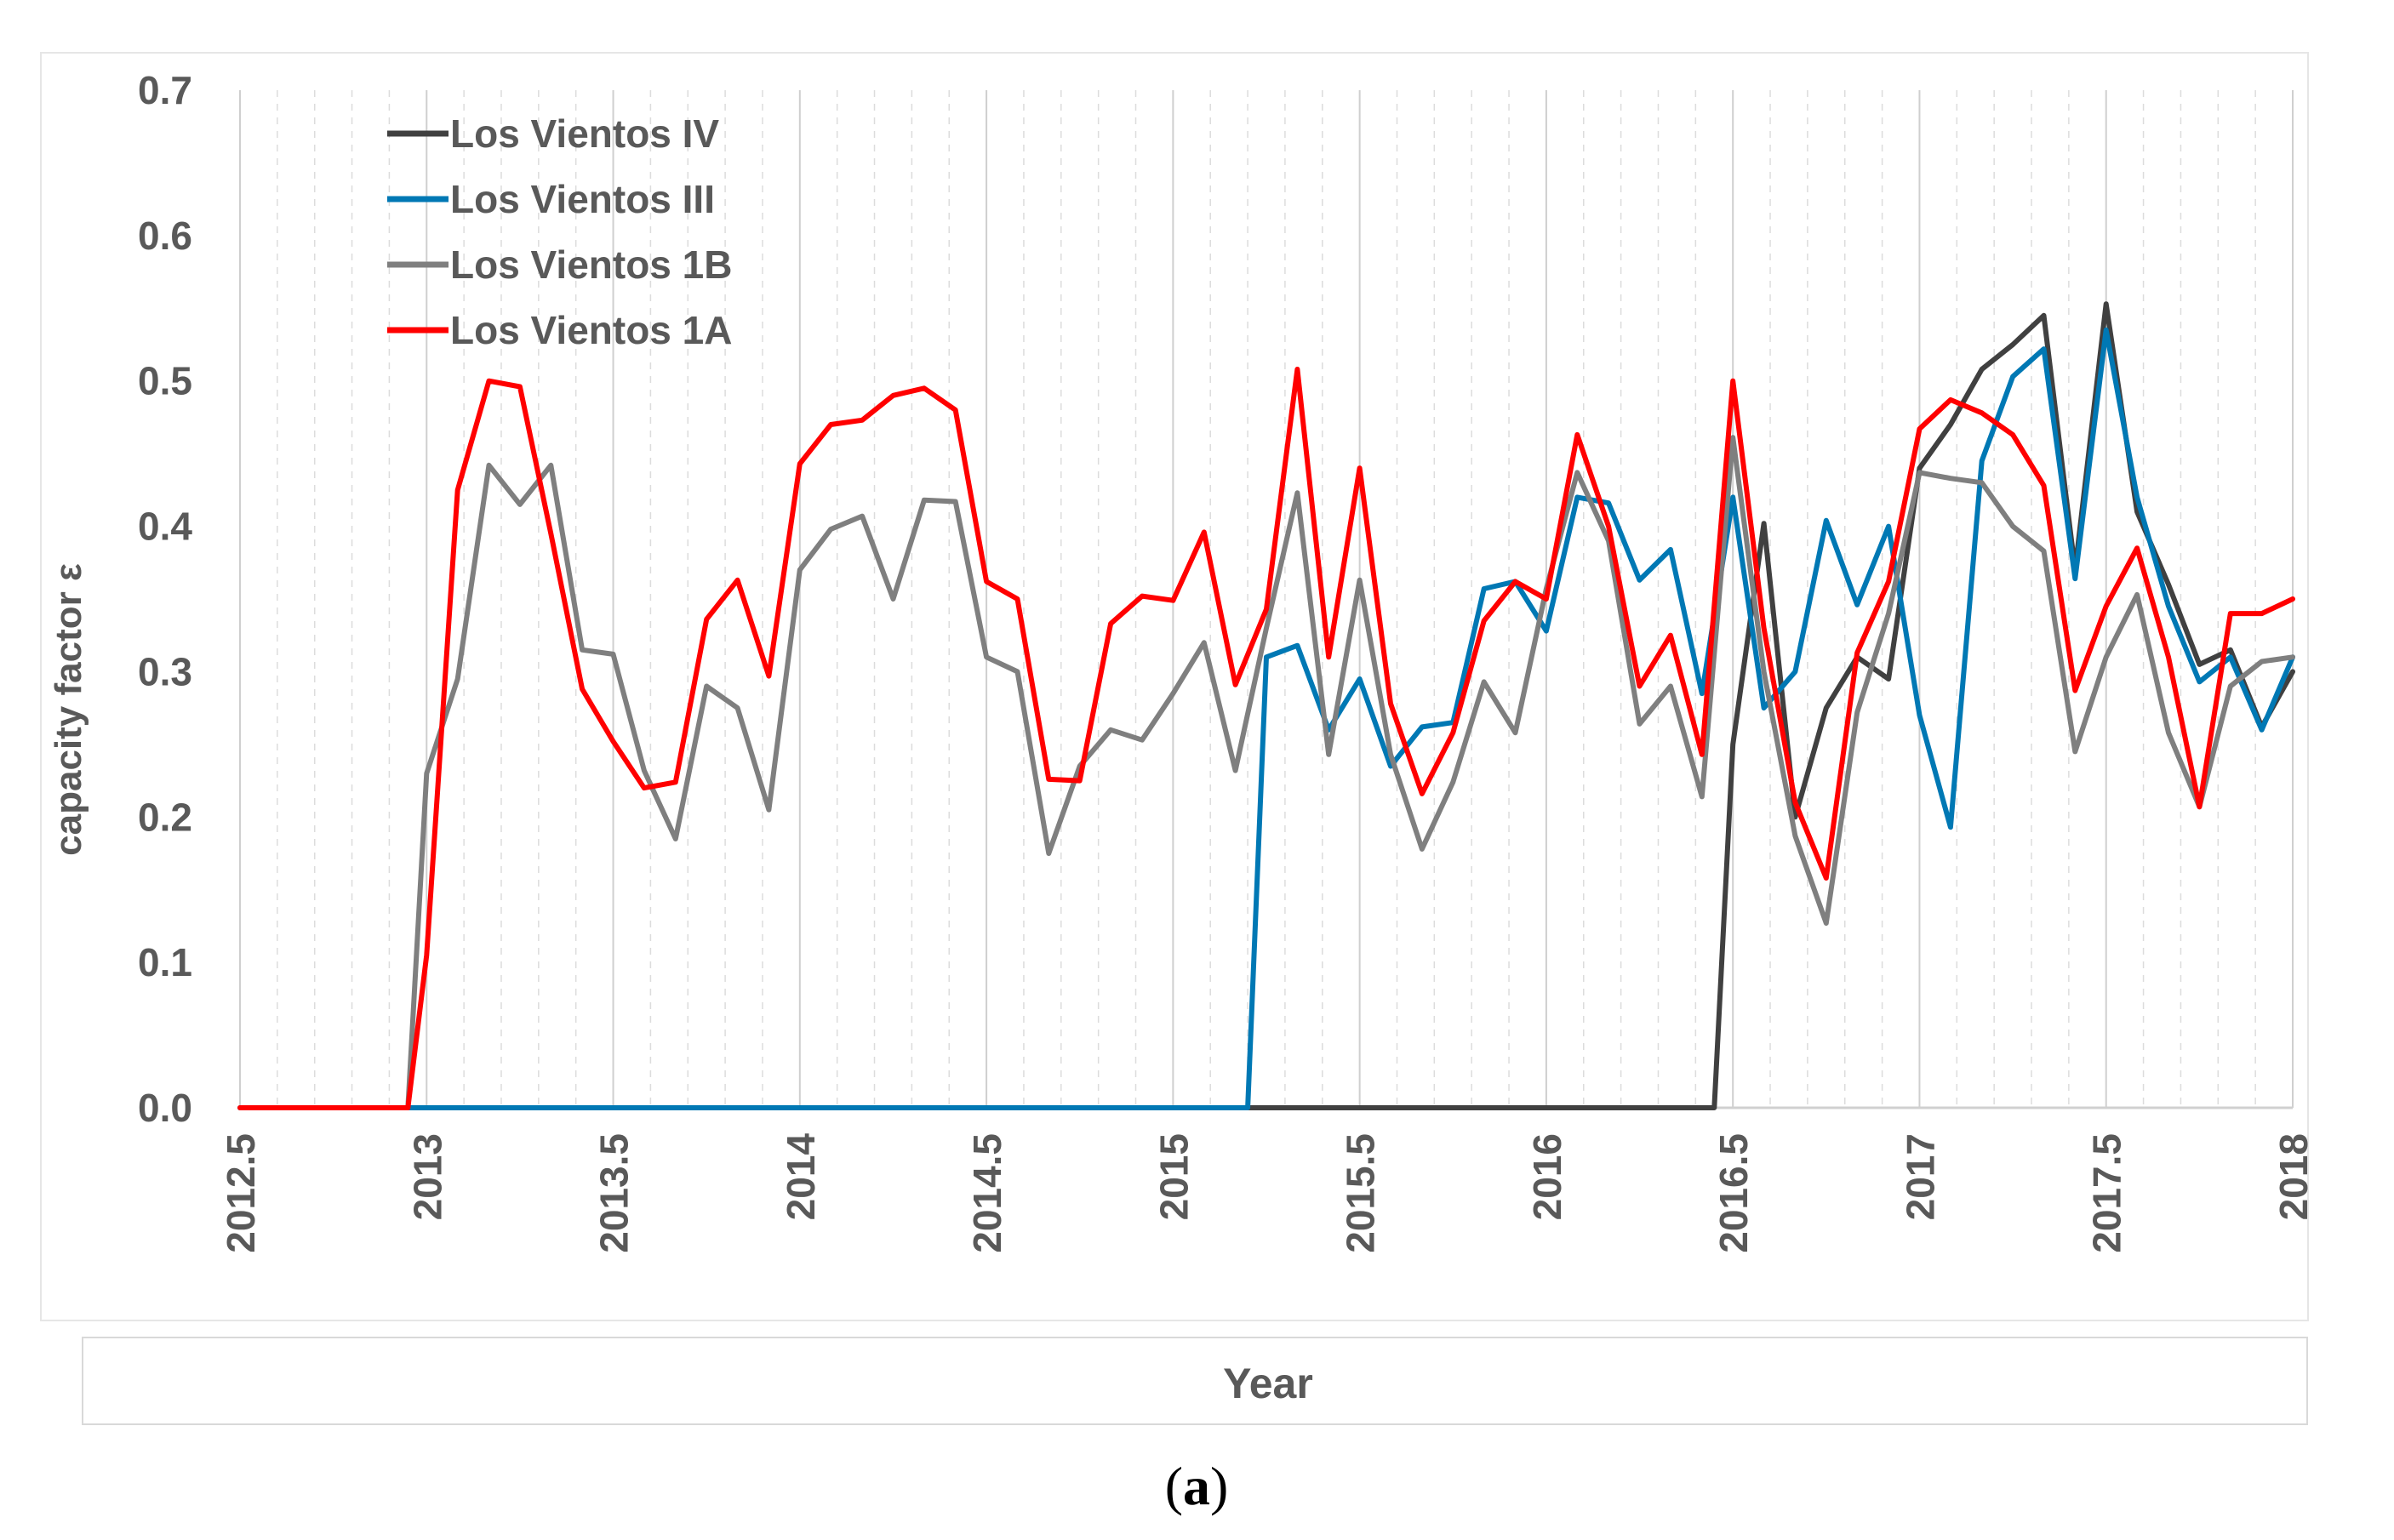 The height and width of the screenshot is (1540, 2394). What do you see at coordinates (165, 236) in the screenshot?
I see `y-tick-label: 0.6` at bounding box center [165, 236].